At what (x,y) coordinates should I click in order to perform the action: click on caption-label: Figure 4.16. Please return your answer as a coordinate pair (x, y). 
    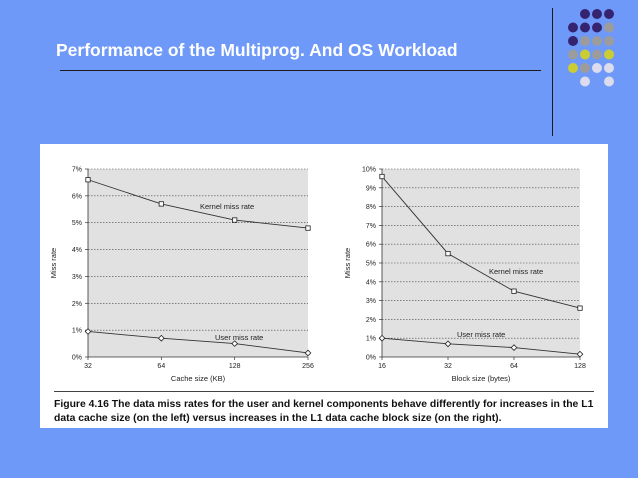
    Looking at the image, I should click on (81, 404).